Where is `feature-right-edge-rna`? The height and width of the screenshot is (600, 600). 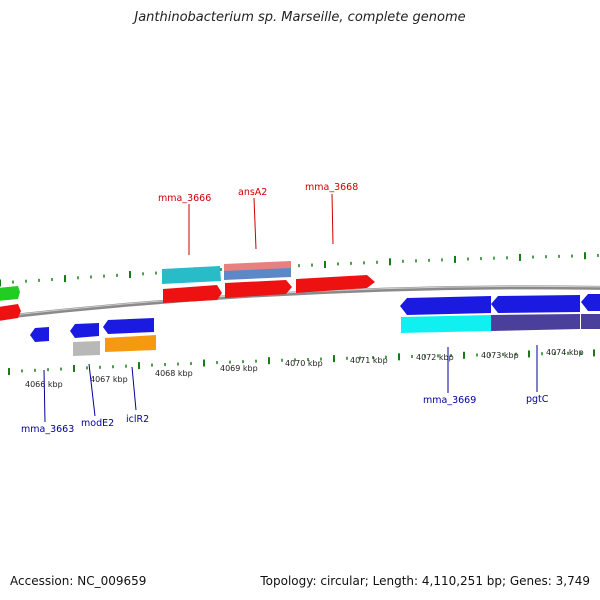
feature-right-edge-rna is located at coordinates (590, 321).